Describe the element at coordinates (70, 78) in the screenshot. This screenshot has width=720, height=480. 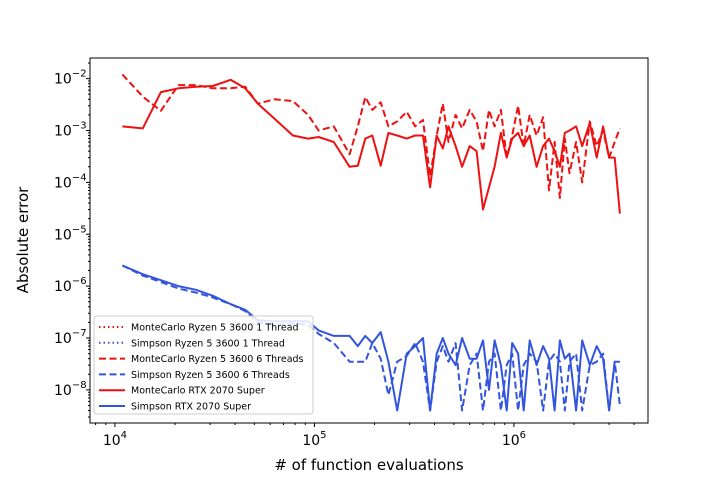
I see `y-tick-label: 10⁻²` at that location.